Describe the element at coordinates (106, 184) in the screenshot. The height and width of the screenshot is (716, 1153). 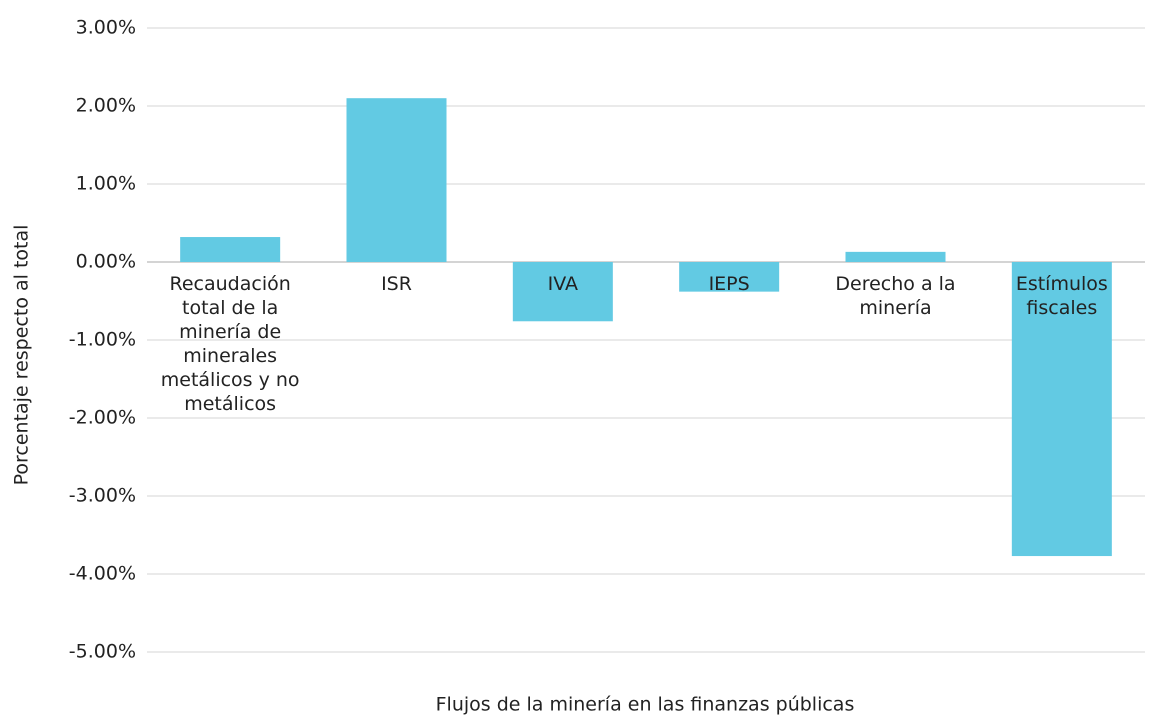
I see `y-tick-label: 1.00%` at that location.